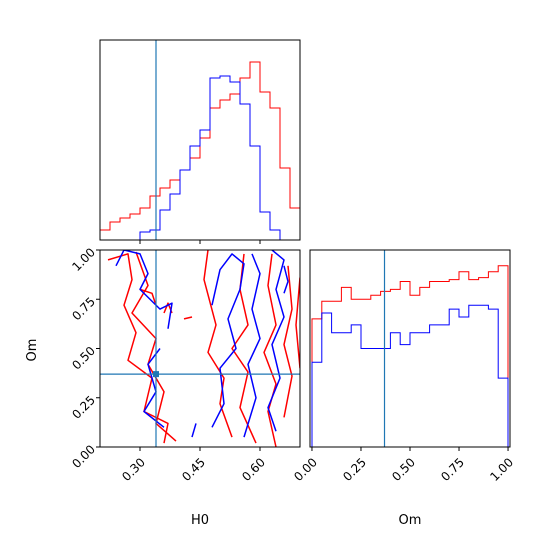  I want to click on h0-histogram-series-red, so click(200, 150).